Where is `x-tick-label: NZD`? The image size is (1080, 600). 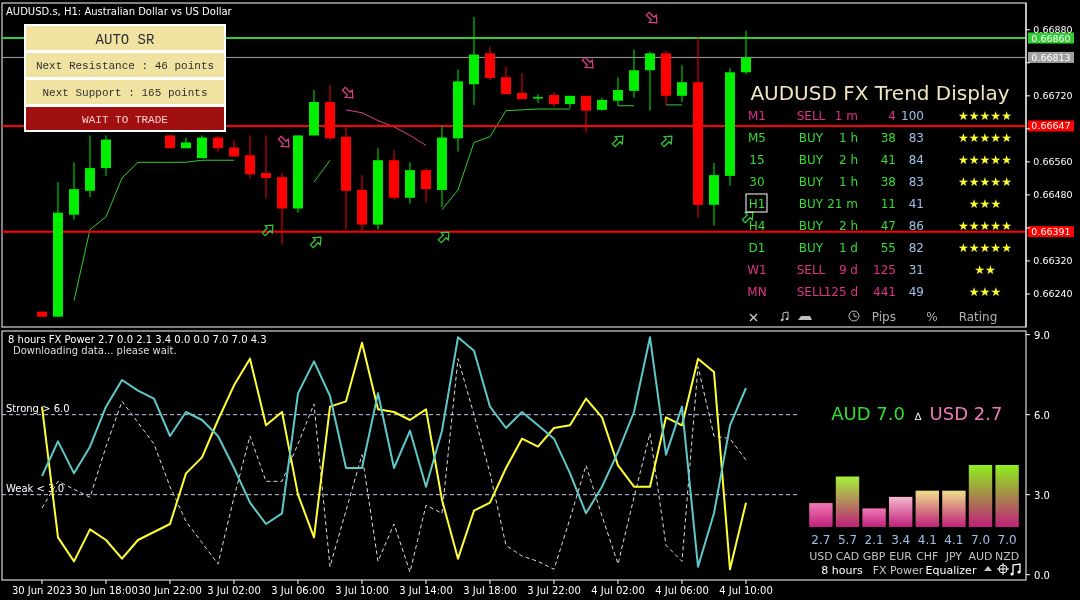
x-tick-label: NZD is located at coordinates (1007, 556).